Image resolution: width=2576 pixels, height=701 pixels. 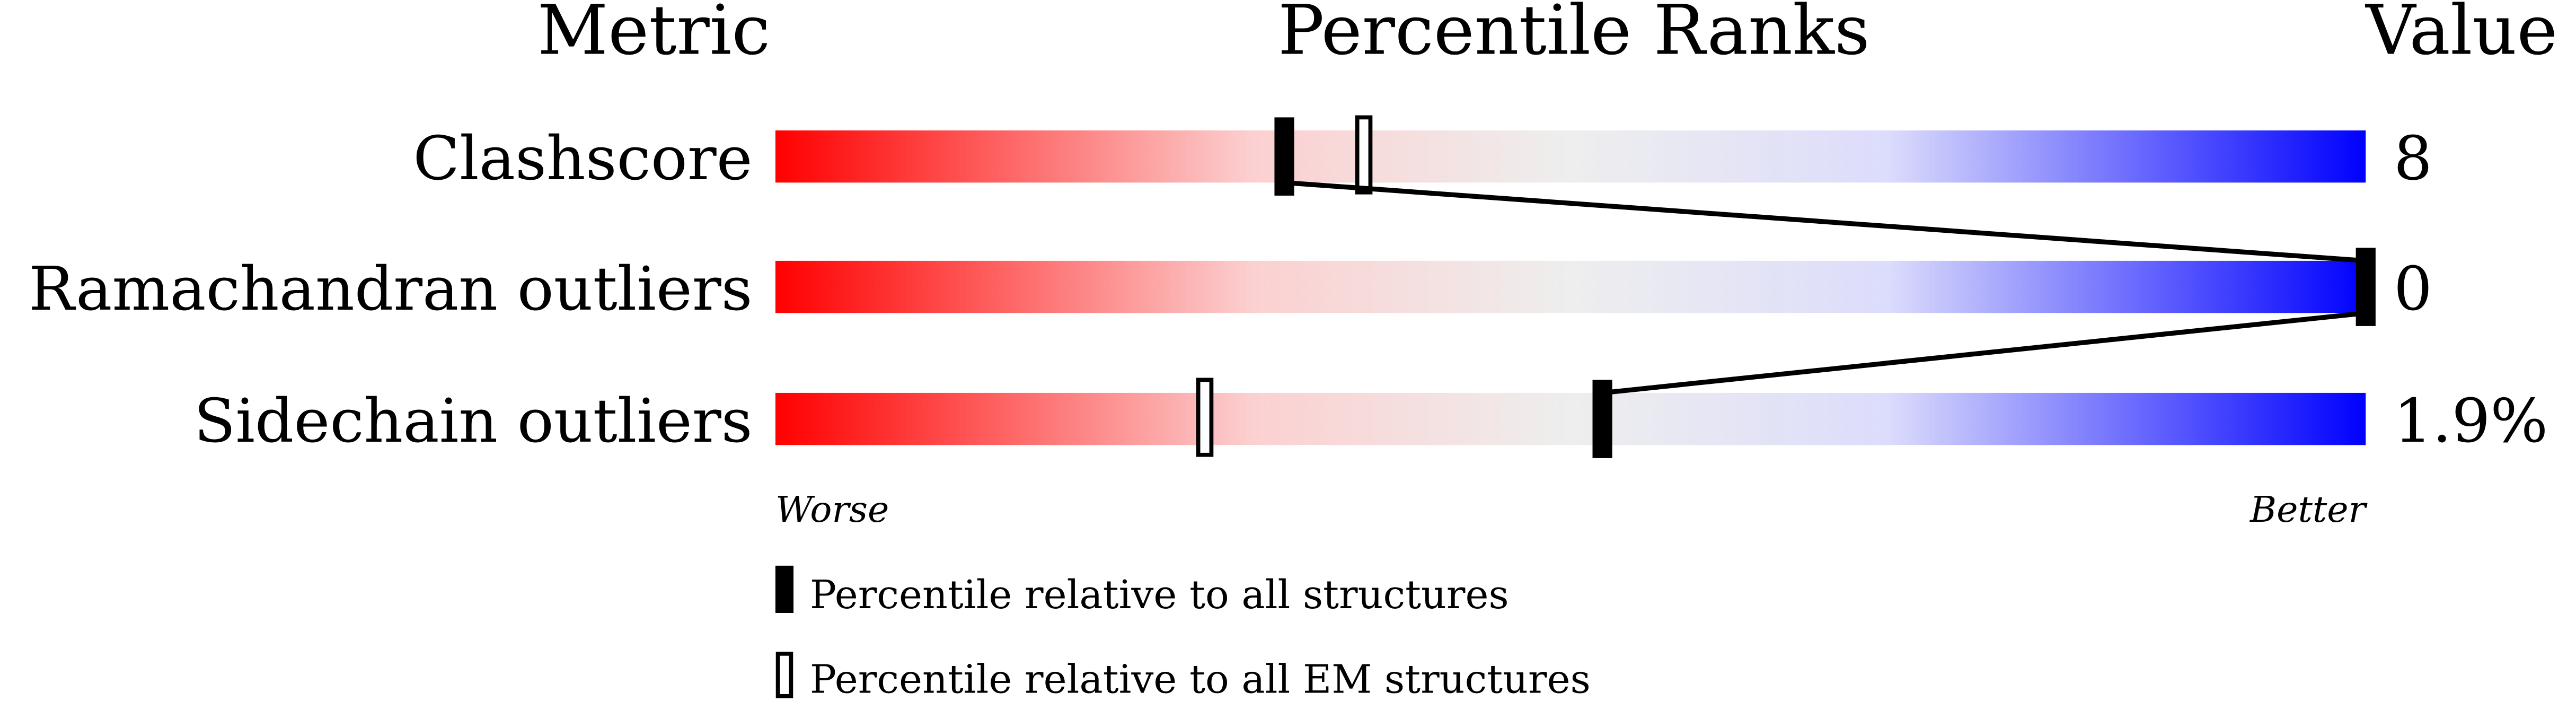 What do you see at coordinates (784, 589) in the screenshot?
I see `legend-all-marker` at bounding box center [784, 589].